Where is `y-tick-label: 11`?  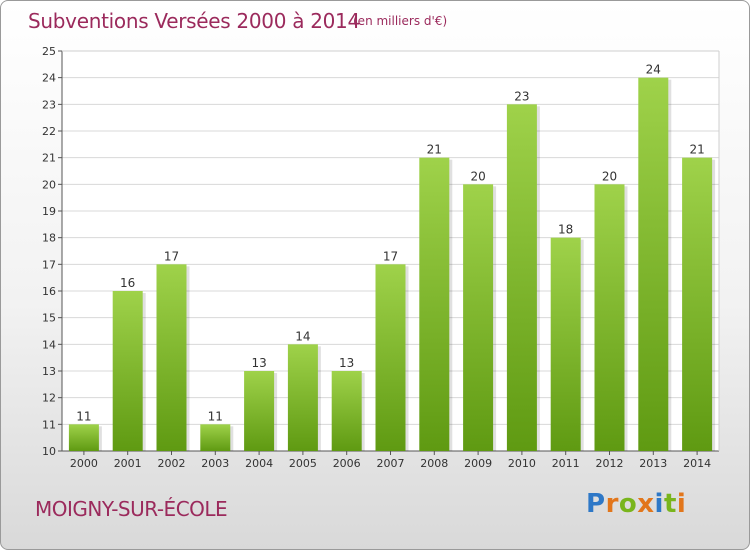
y-tick-label: 11 is located at coordinates (49, 424).